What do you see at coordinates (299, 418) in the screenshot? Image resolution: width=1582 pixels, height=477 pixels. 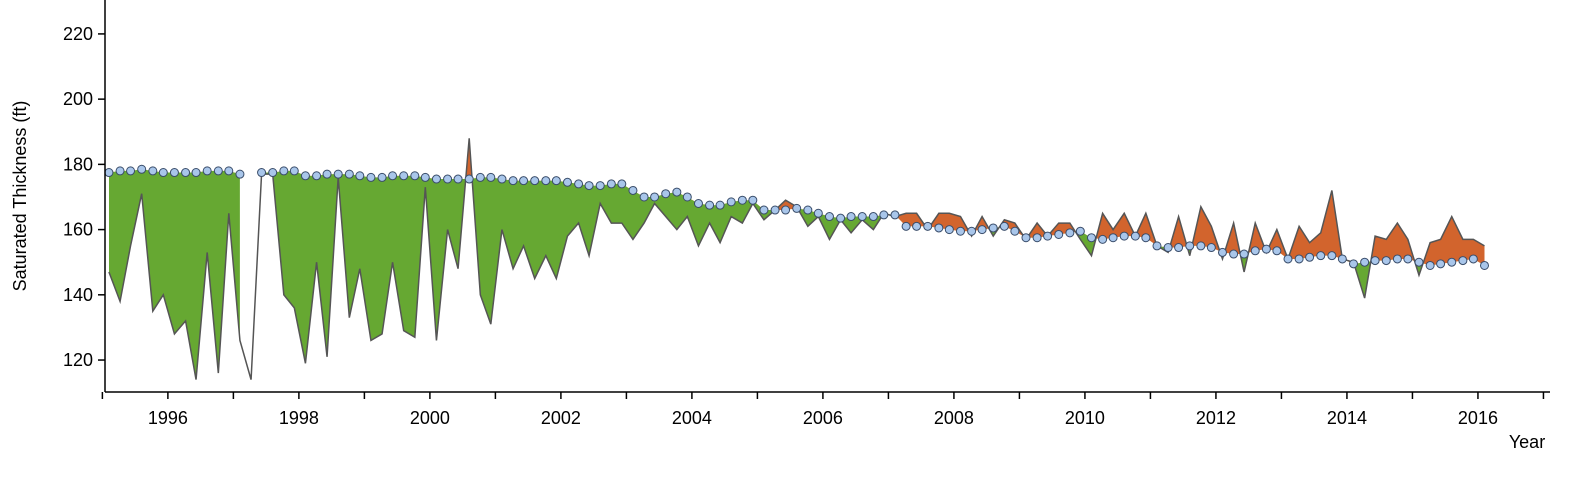 I see `x-tick-label: 1998` at bounding box center [299, 418].